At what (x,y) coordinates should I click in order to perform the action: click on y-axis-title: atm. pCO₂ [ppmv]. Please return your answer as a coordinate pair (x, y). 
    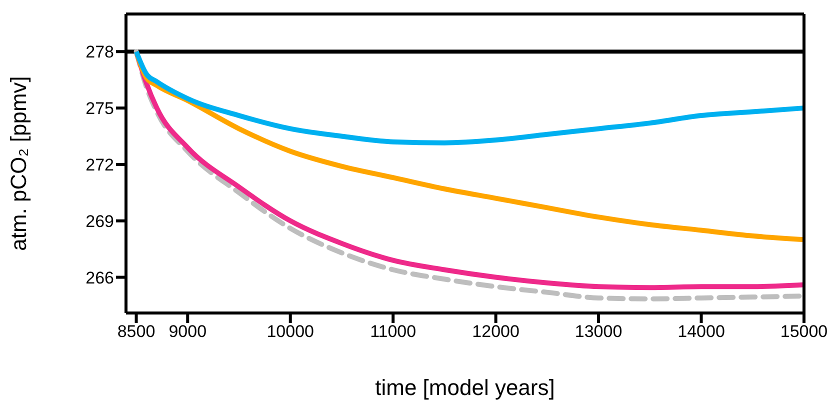
    Looking at the image, I should click on (18, 163).